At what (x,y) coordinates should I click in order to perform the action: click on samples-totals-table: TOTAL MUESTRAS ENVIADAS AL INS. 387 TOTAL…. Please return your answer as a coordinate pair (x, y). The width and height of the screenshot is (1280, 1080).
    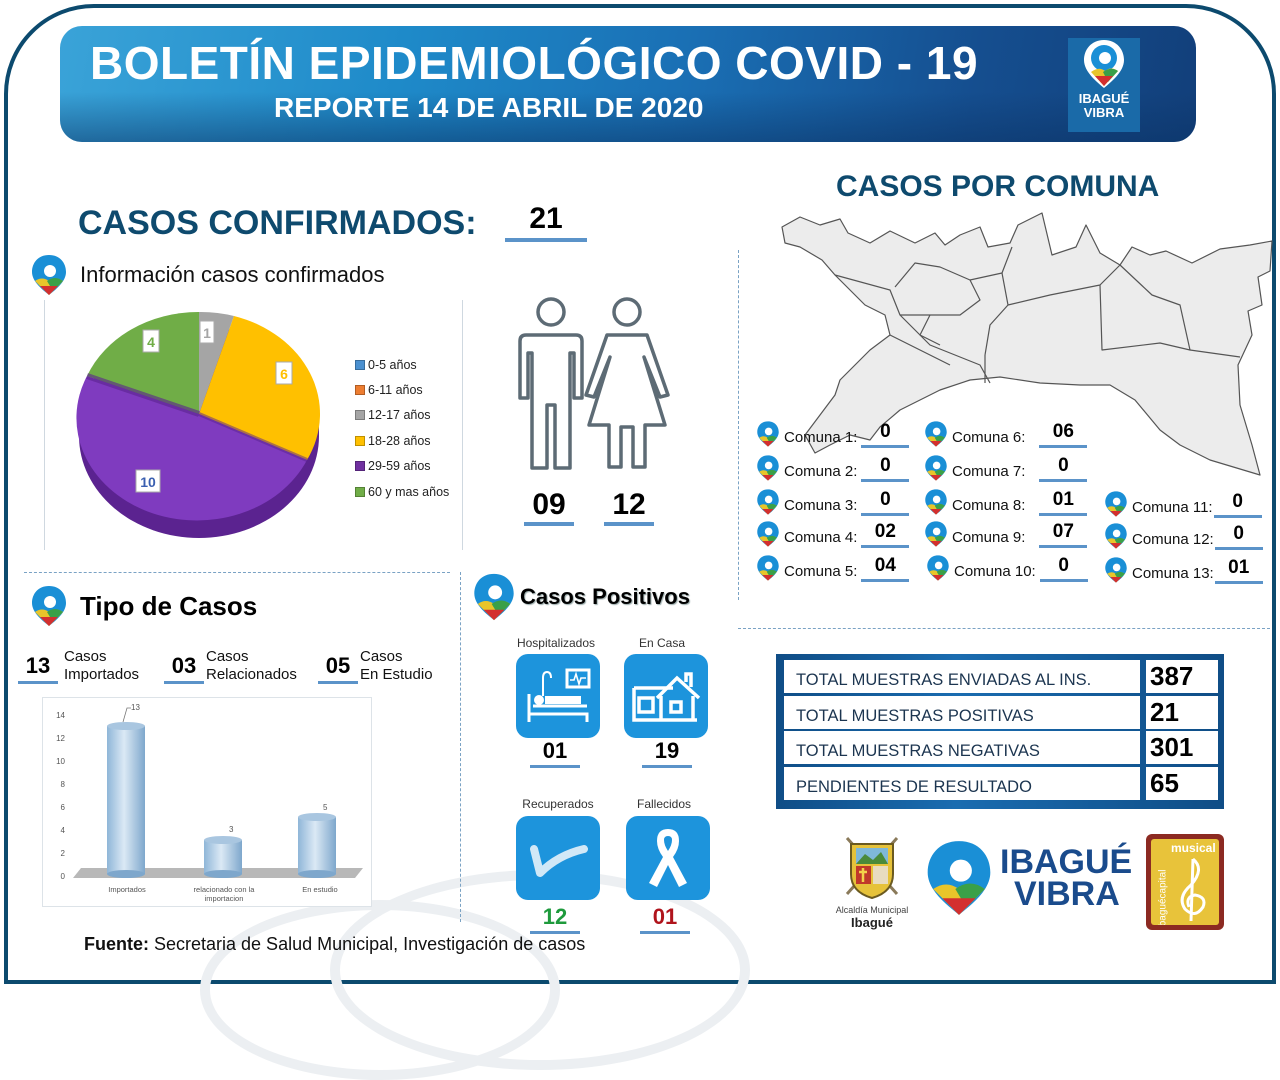
    Looking at the image, I should click on (1000, 731).